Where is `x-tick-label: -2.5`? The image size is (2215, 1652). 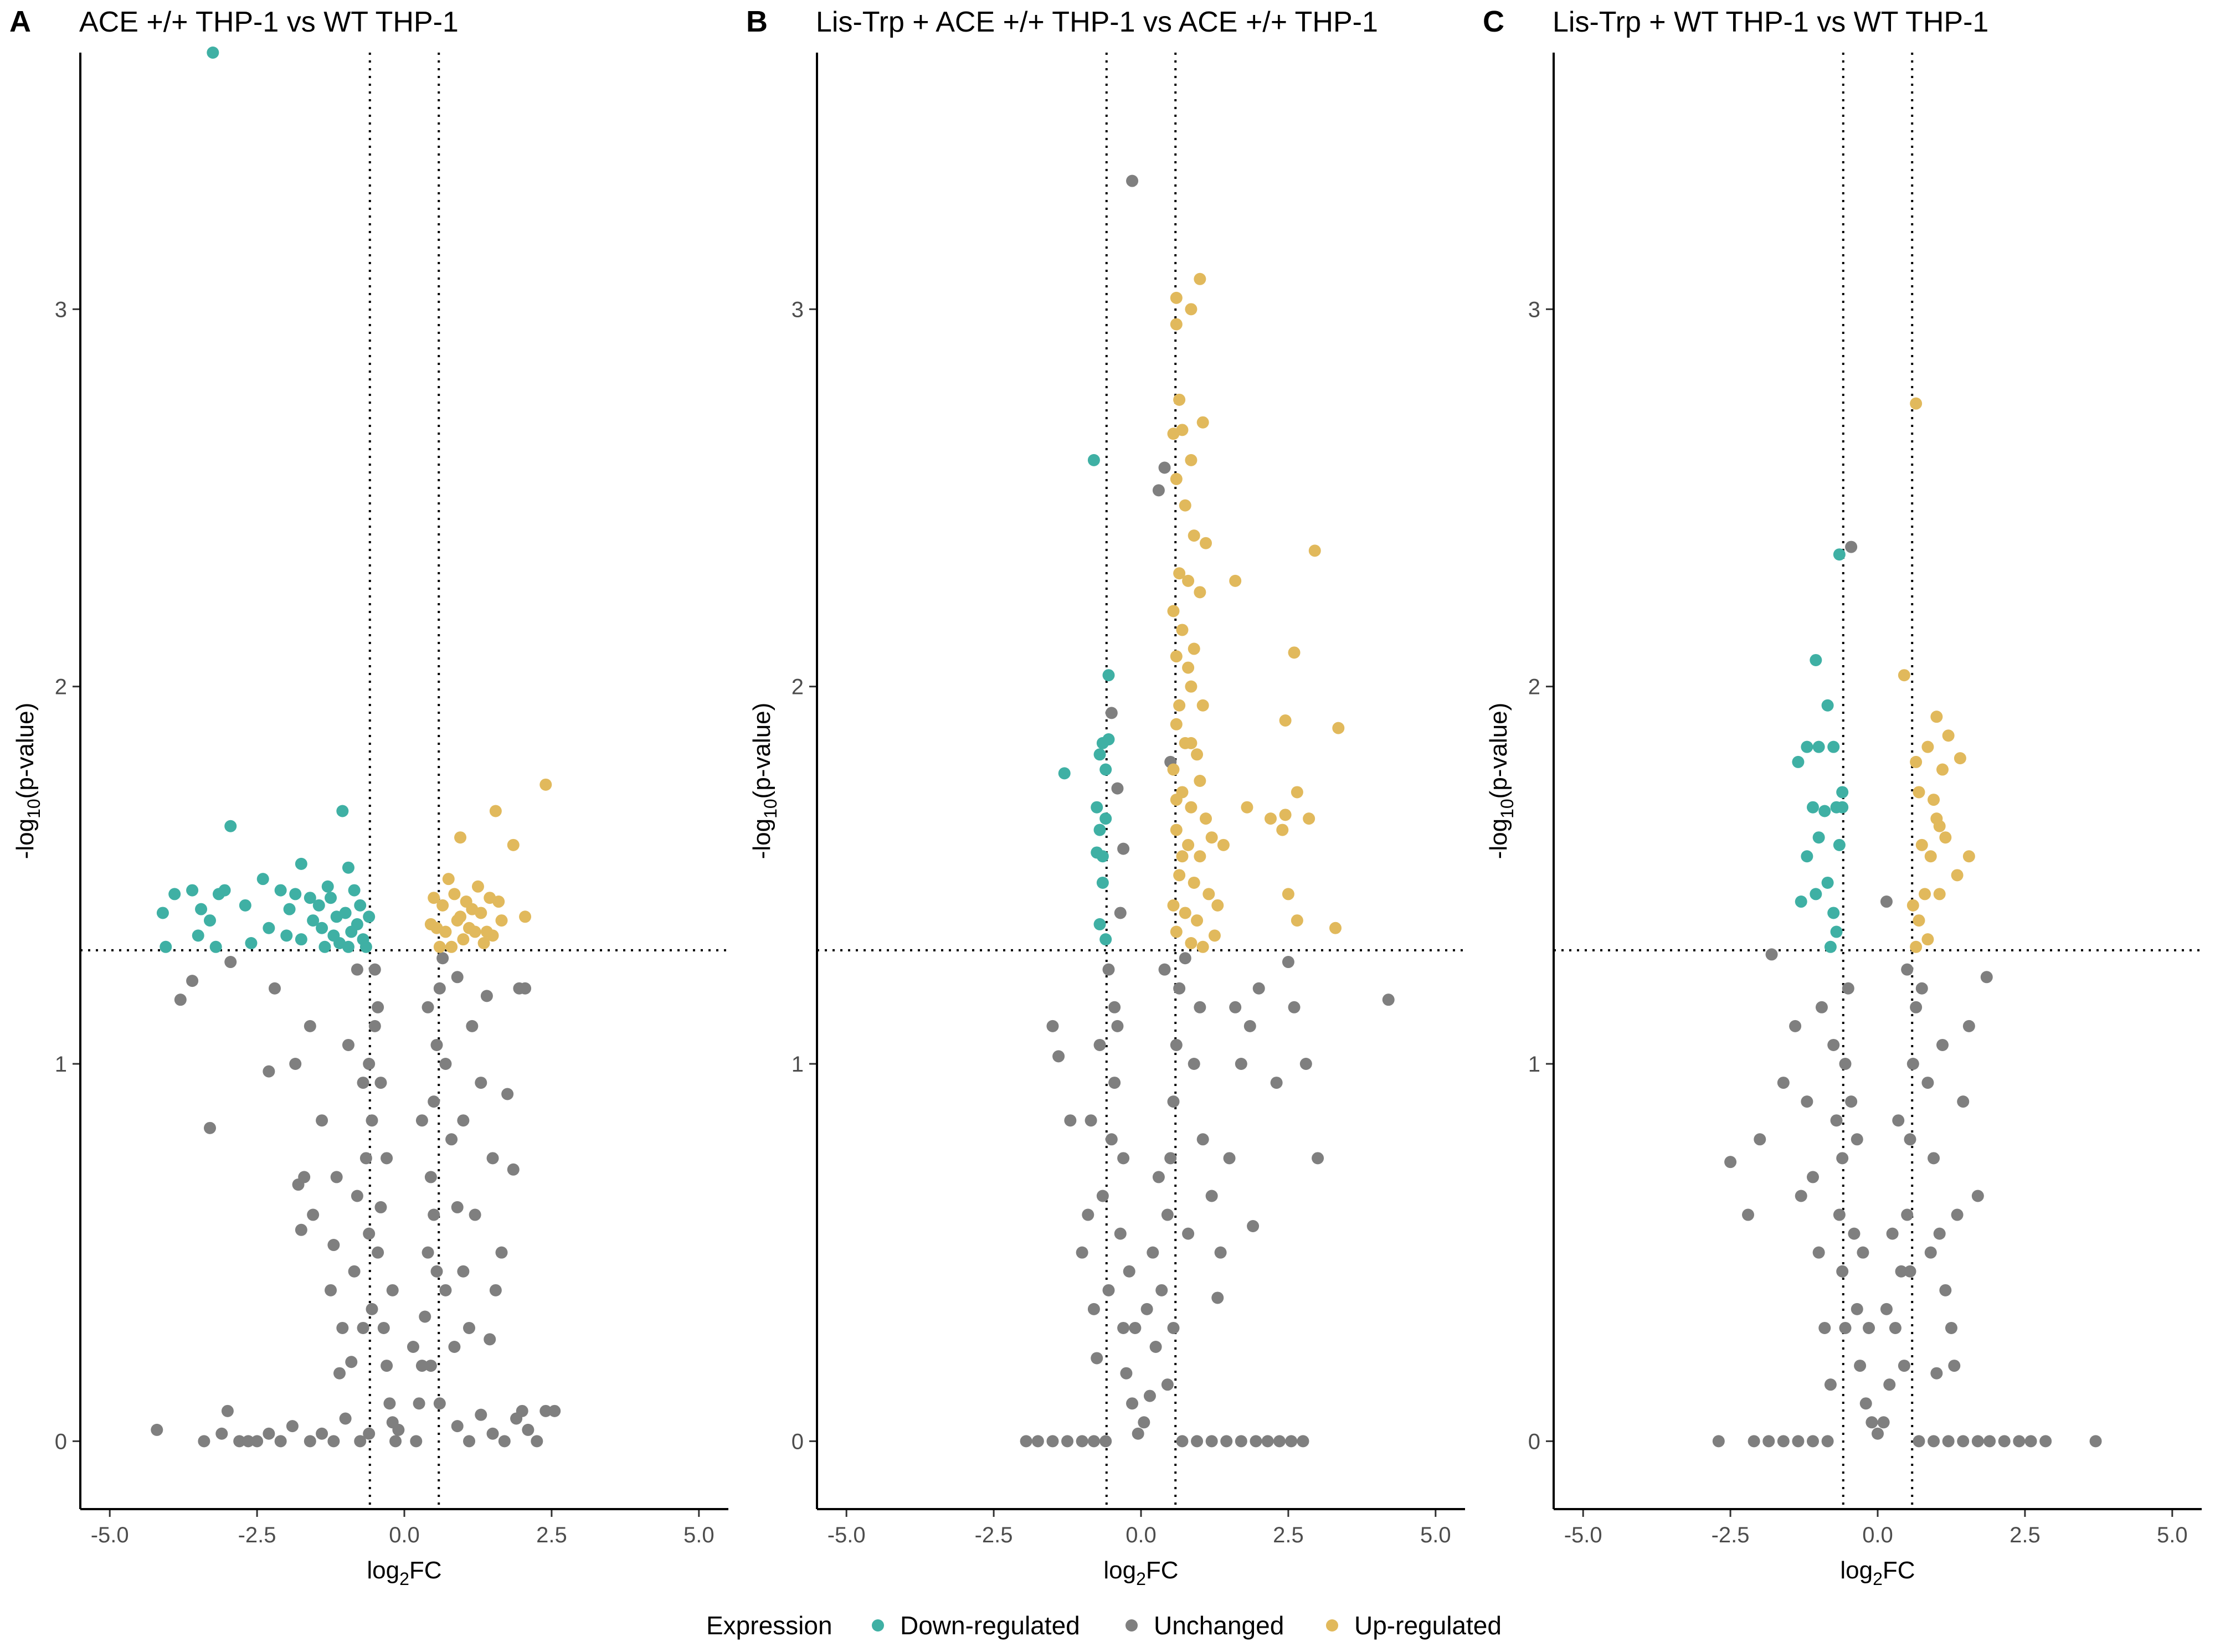 x-tick-label: -2.5 is located at coordinates (257, 1535).